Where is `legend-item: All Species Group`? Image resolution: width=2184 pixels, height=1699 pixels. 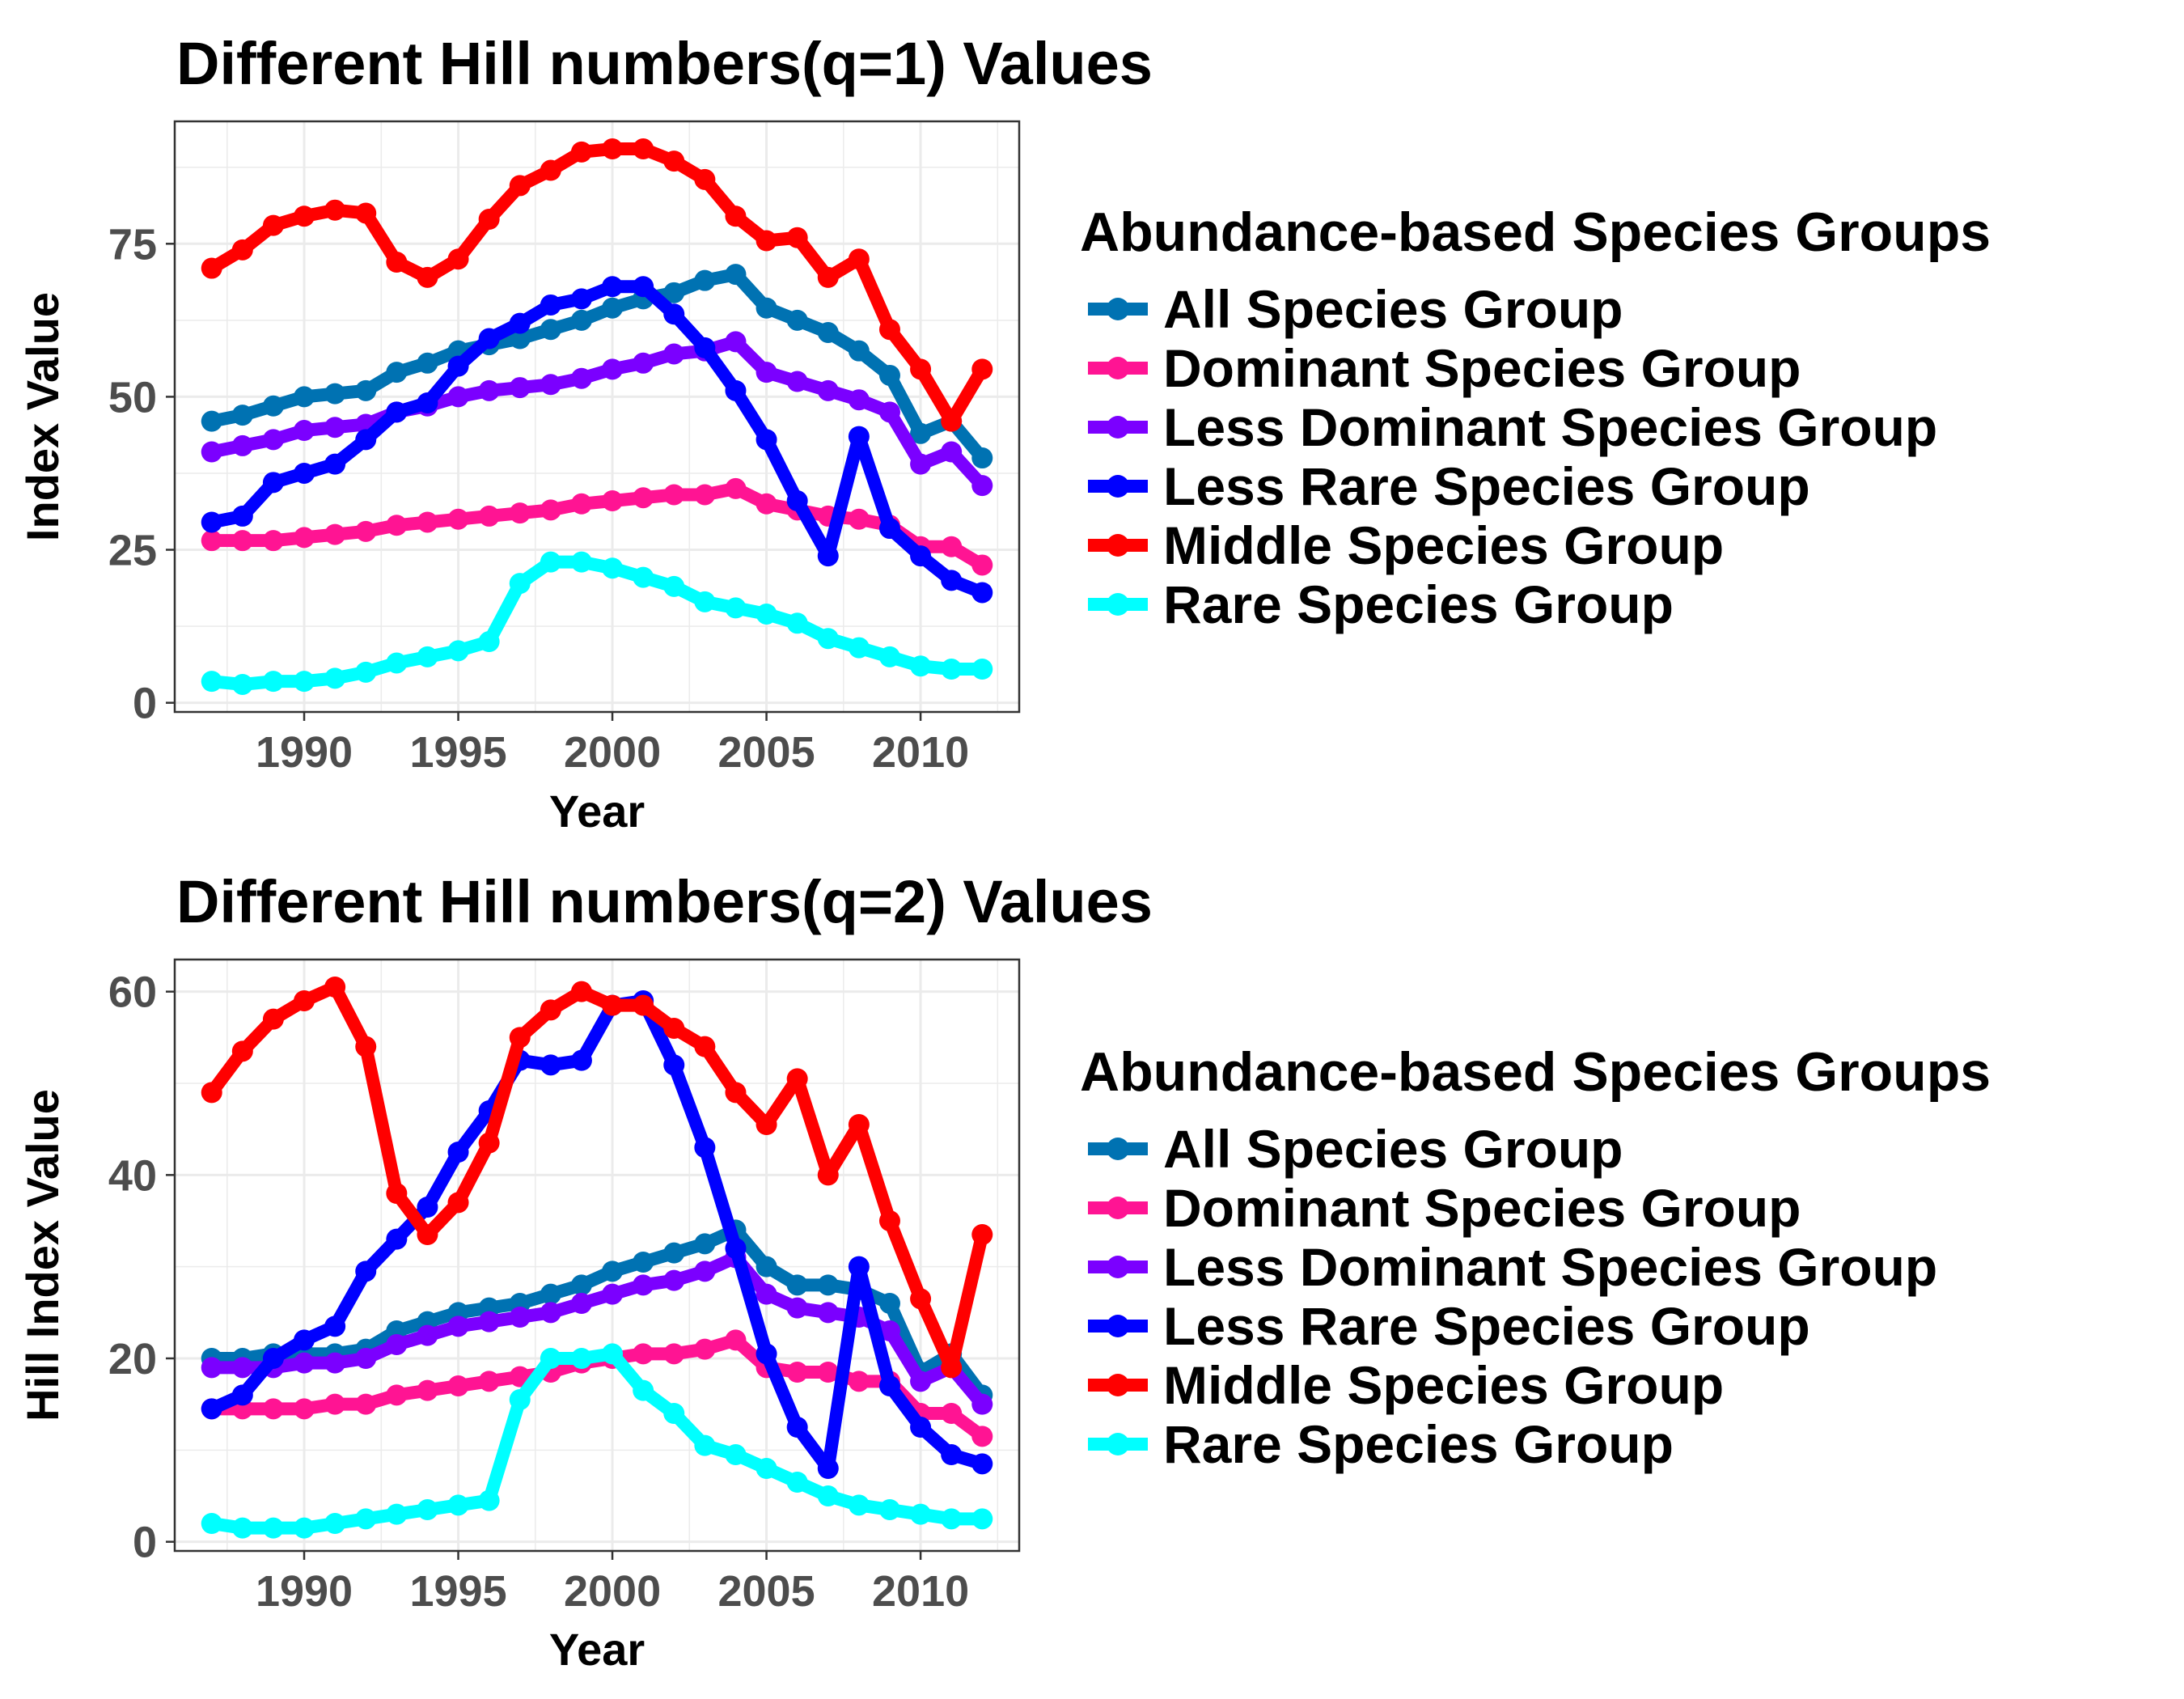
legend-item: All Species Group is located at coordinates (1355, 1149).